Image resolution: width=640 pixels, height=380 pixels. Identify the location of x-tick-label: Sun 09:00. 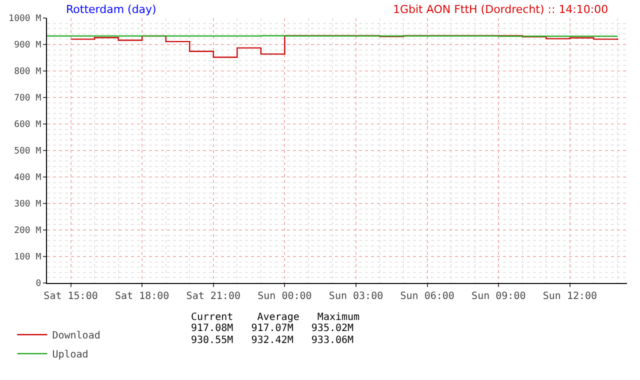
(499, 296).